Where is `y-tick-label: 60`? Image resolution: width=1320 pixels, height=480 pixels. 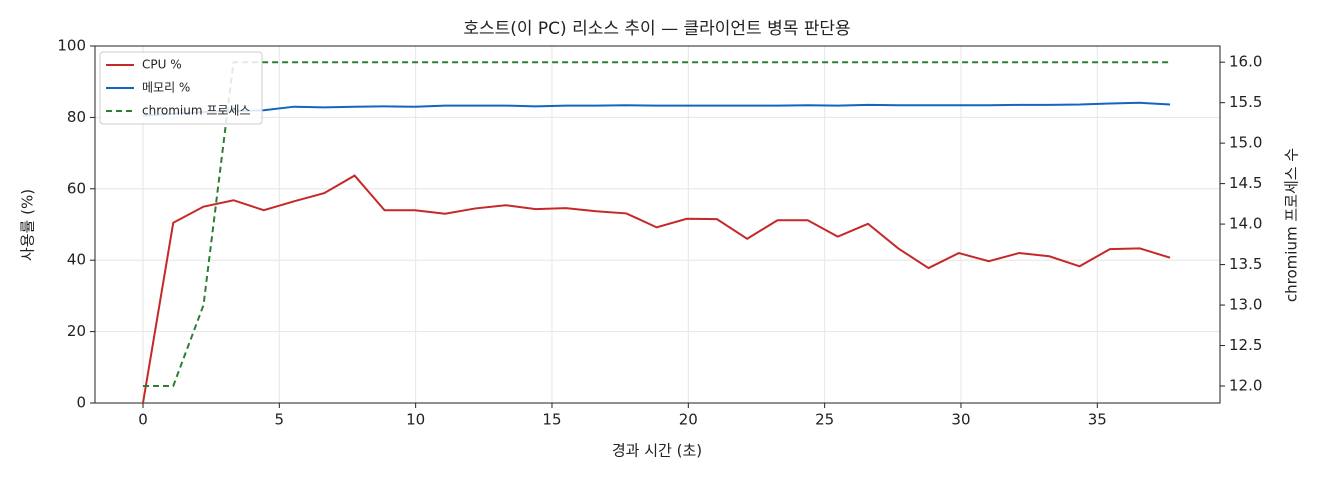 y-tick-label: 60 is located at coordinates (76, 188).